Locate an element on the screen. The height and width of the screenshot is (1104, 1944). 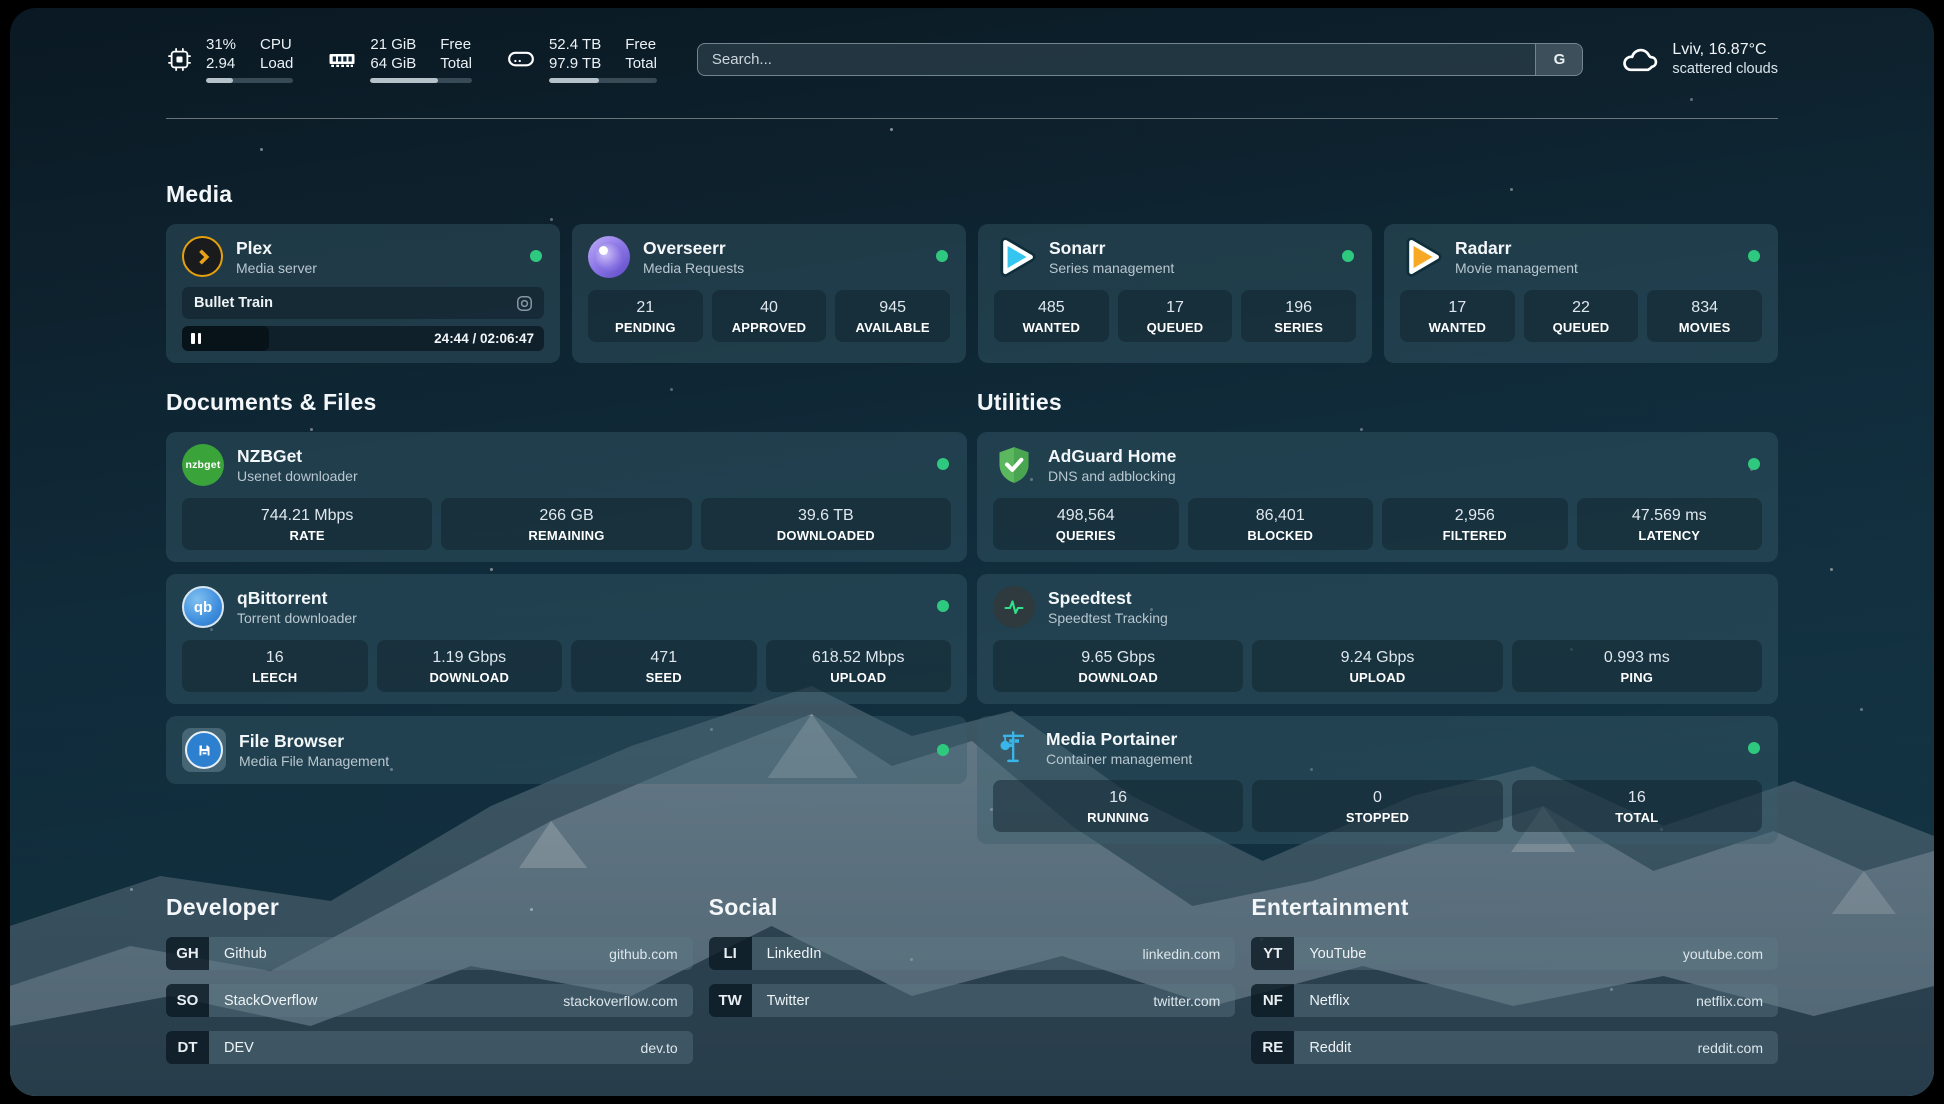
stat-label: REMAINING is located at coordinates (566, 535).